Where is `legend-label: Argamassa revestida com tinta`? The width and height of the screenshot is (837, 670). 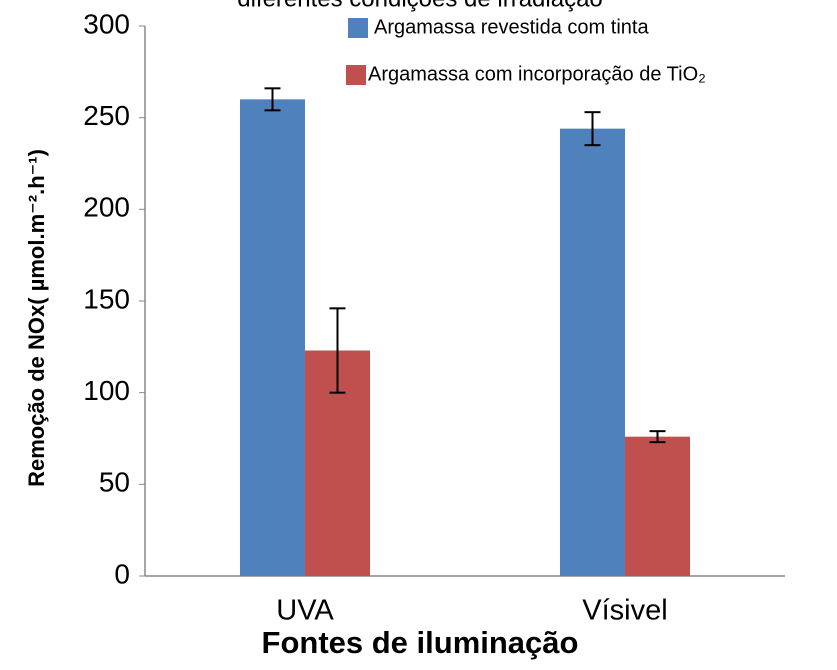 legend-label: Argamassa revestida com tinta is located at coordinates (511, 27).